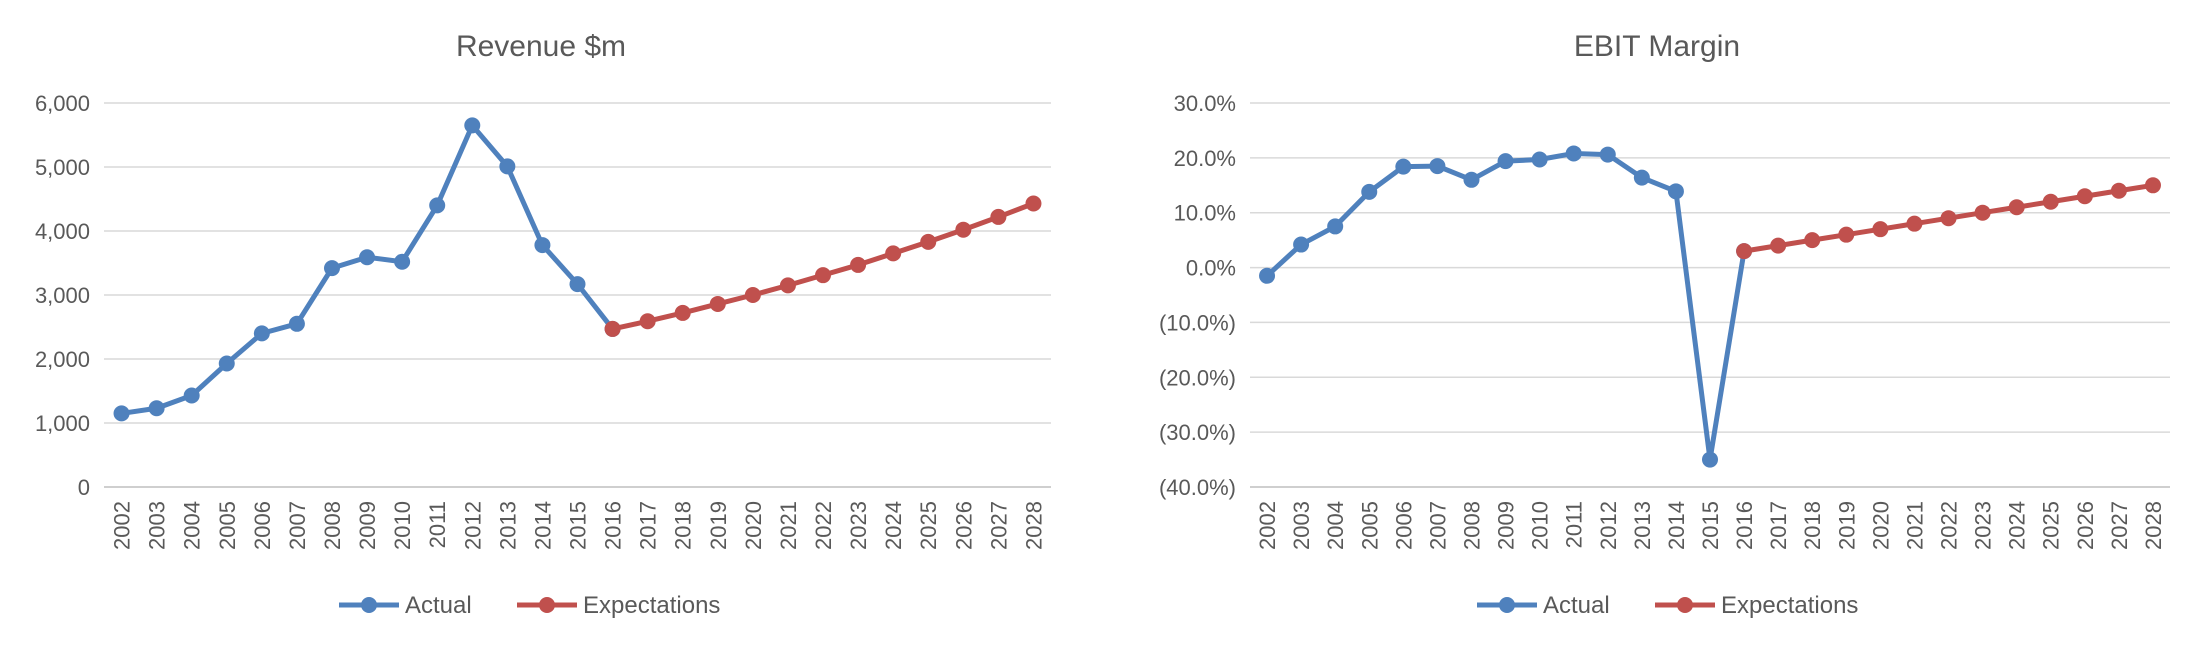  What do you see at coordinates (1369, 525) in the screenshot?
I see `x-tick-label: 2005` at bounding box center [1369, 525].